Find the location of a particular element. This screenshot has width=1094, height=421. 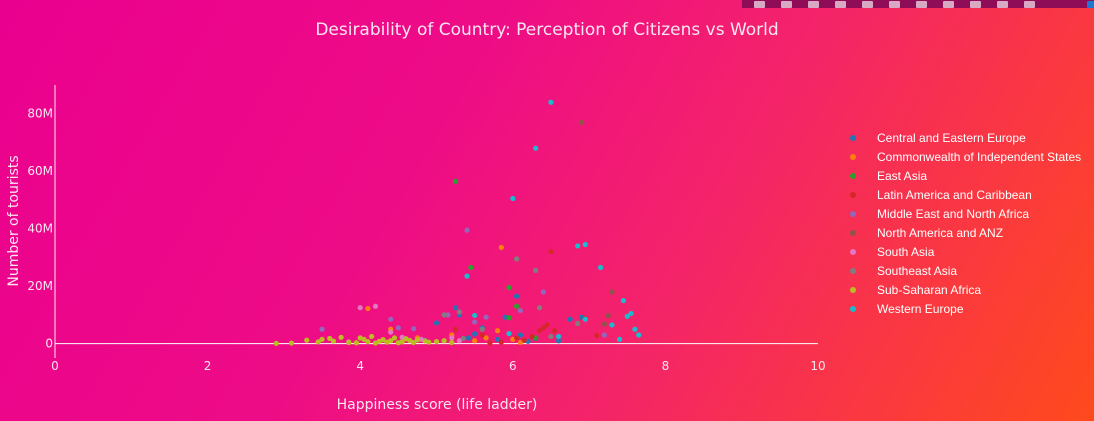

legend-item: Sub-Saharan Africa is located at coordinates (963, 289).